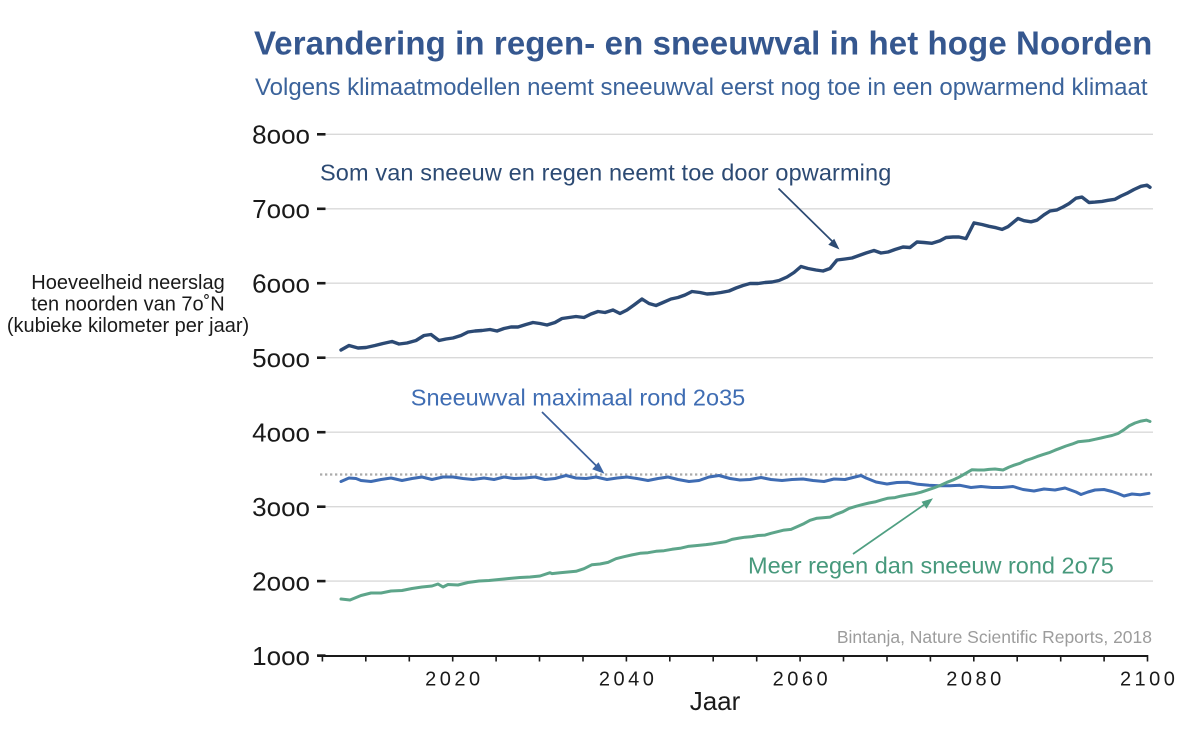 The height and width of the screenshot is (730, 1200). I want to click on svg-text: 2100, so click(1149, 680).